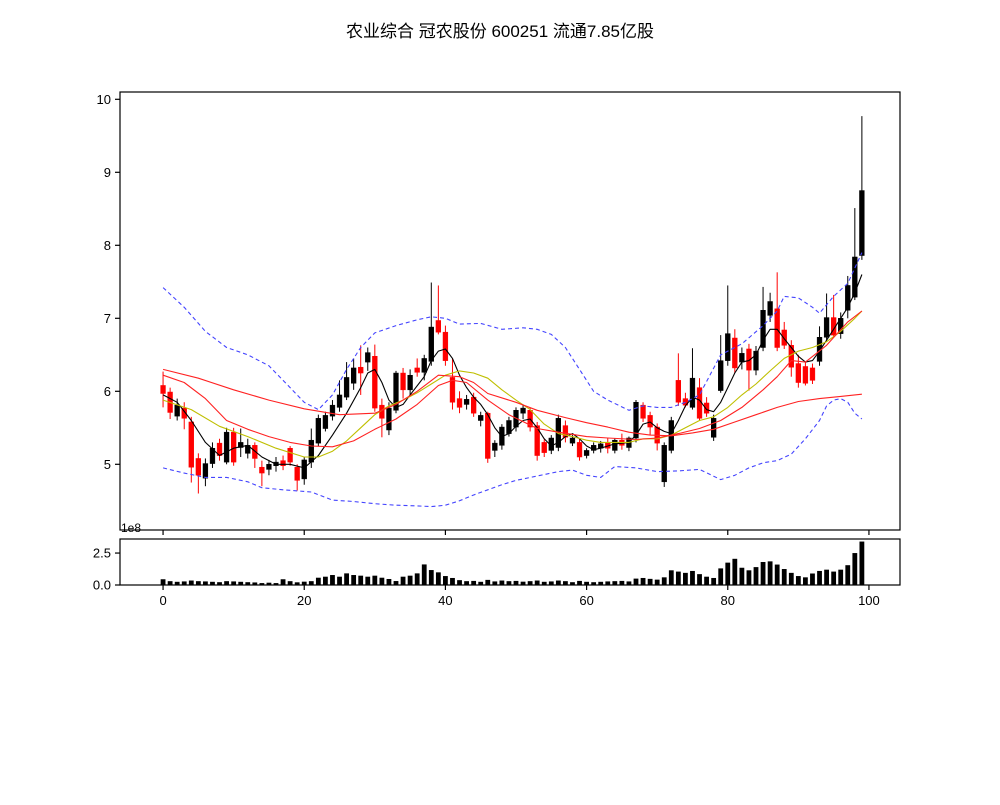 The height and width of the screenshot is (805, 1000). Describe the element at coordinates (728, 600) in the screenshot. I see `x-tick-label: 80` at that location.